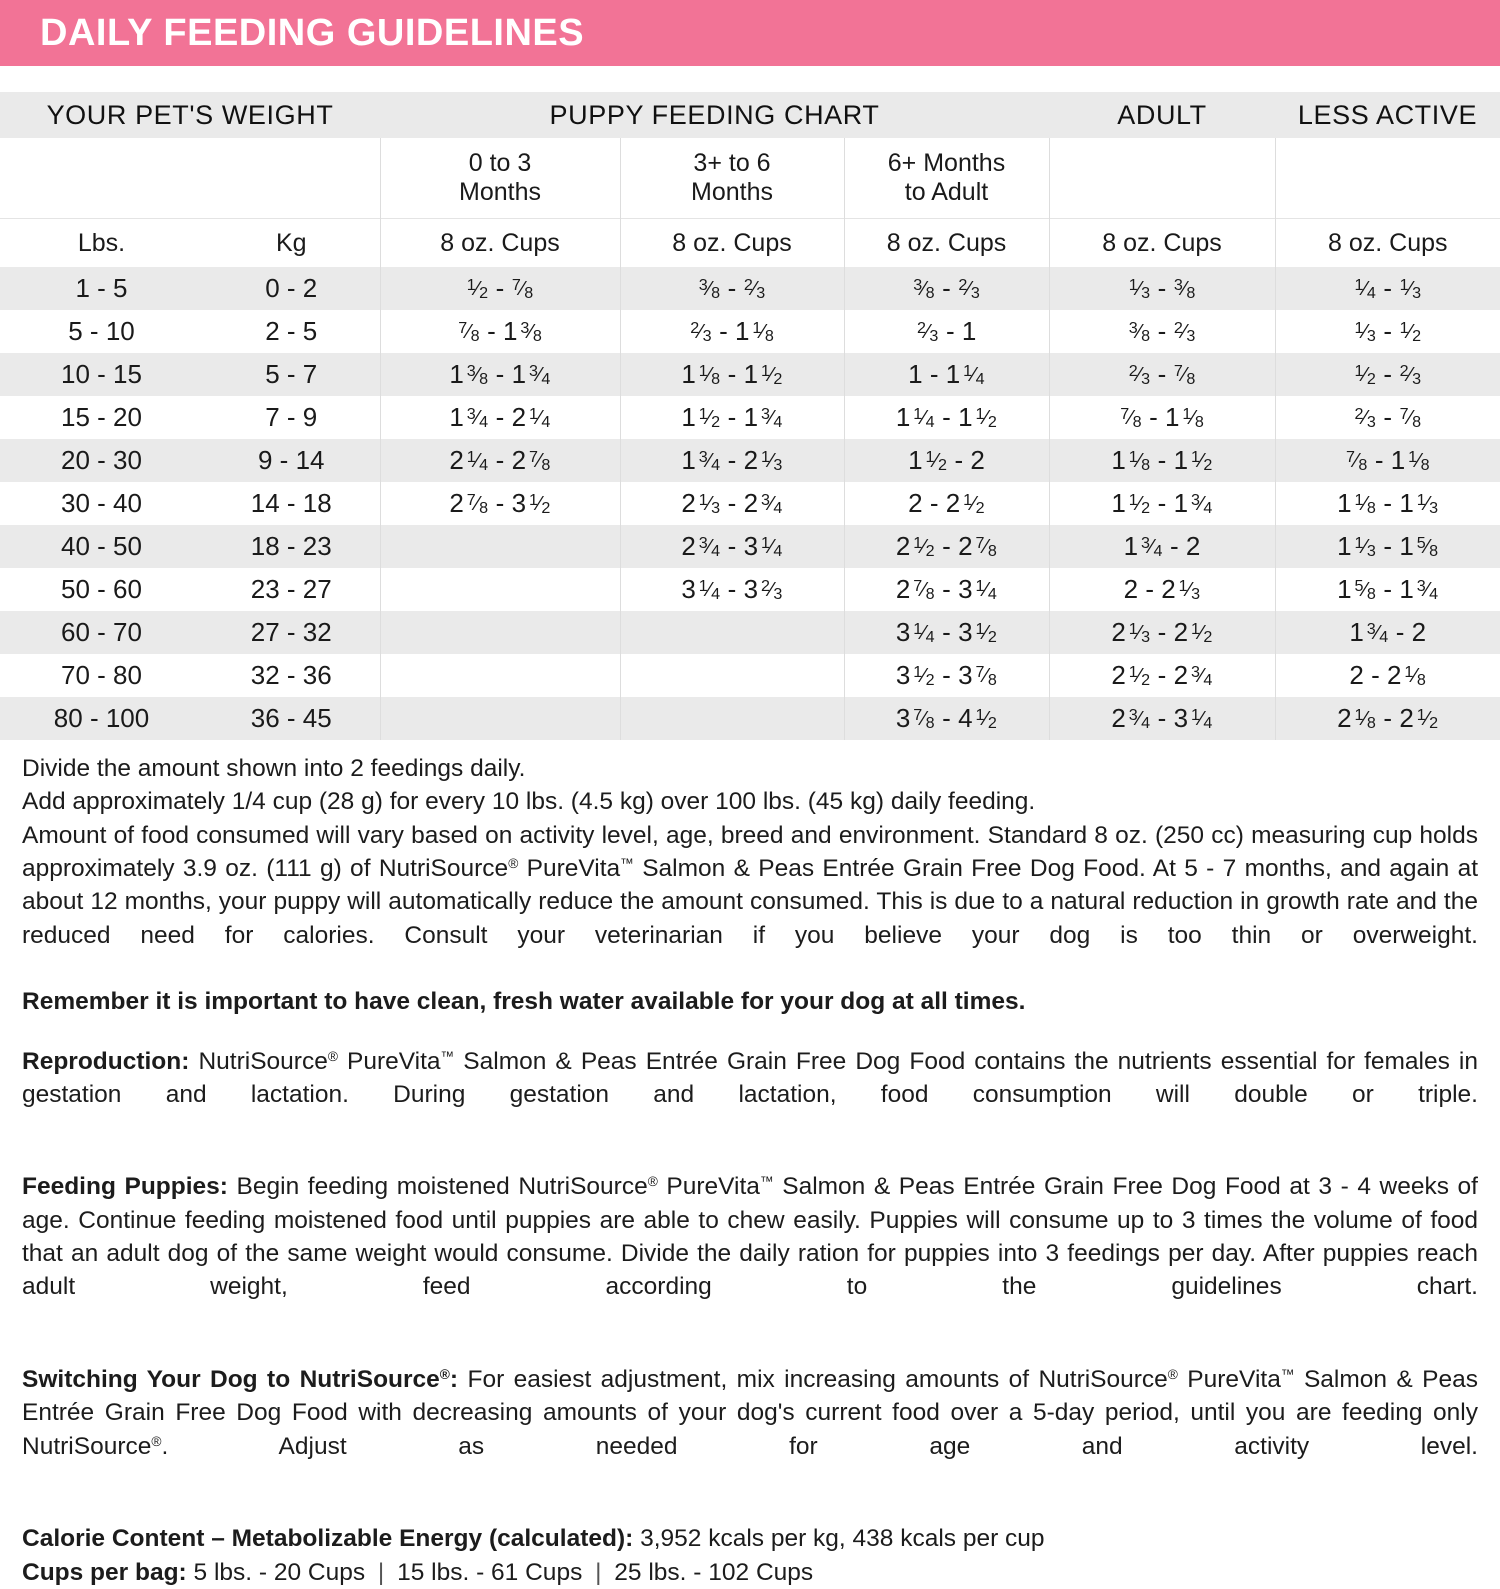  I want to click on puppies-part1: Begin feeding moistened NutriSource, so click(437, 1187).